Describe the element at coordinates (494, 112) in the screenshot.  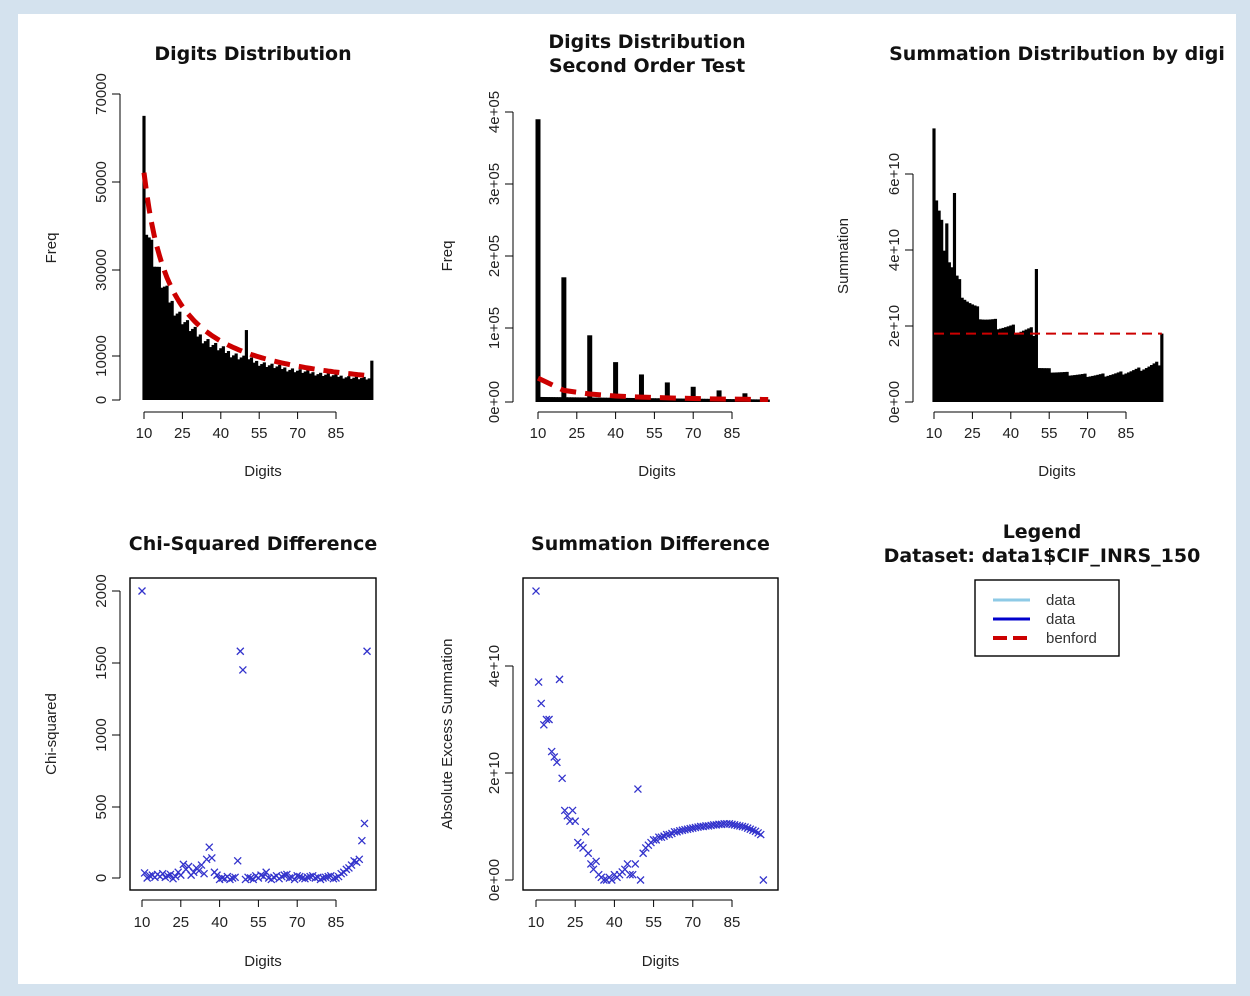
I see `y-tick-label: 4e+05` at that location.